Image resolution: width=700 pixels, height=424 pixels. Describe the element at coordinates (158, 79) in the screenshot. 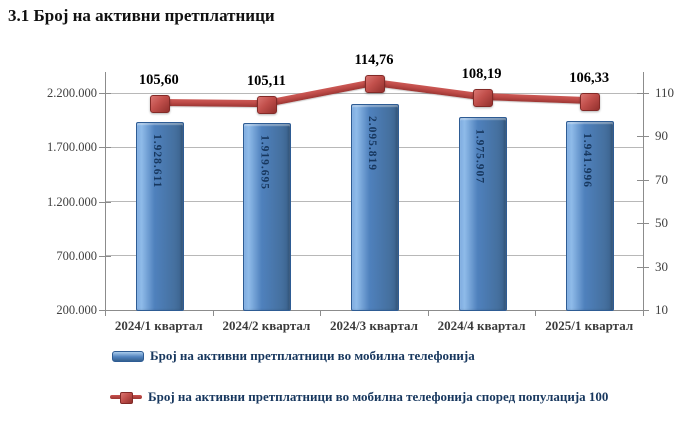

I see `line-value-label: 105,60` at that location.